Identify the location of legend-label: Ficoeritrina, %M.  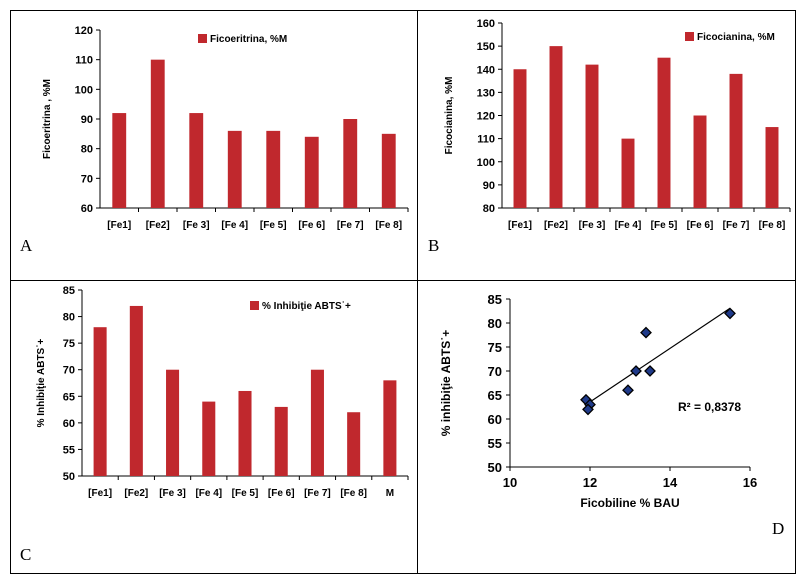
(248, 39).